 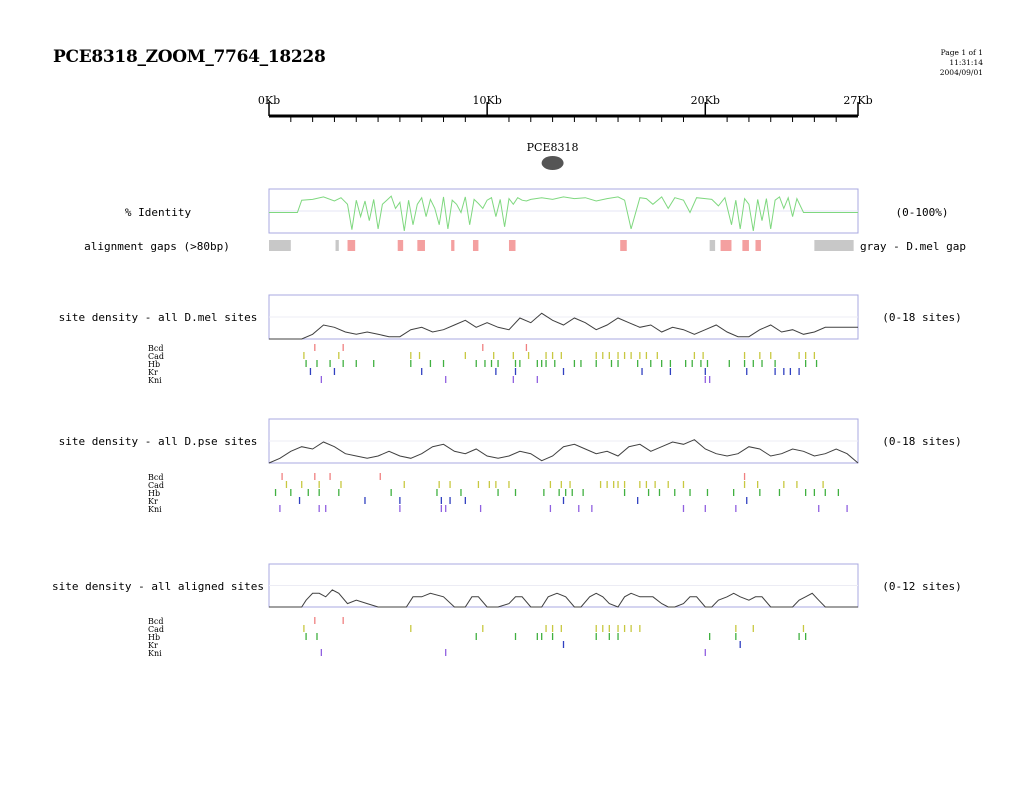 What do you see at coordinates (157, 246) in the screenshot?
I see `gaps-label: alignment gaps (>80bp)` at bounding box center [157, 246].